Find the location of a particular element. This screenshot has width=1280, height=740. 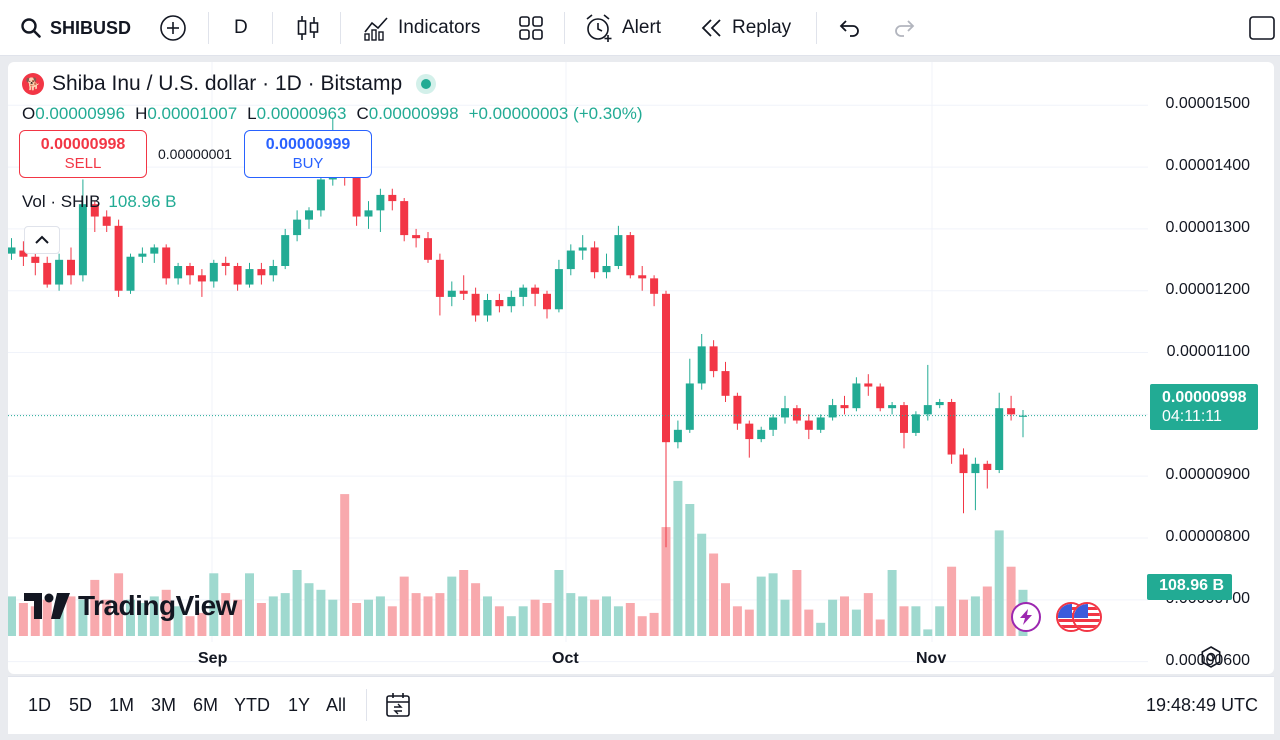

alert-button: Alert is located at coordinates (622, 28).